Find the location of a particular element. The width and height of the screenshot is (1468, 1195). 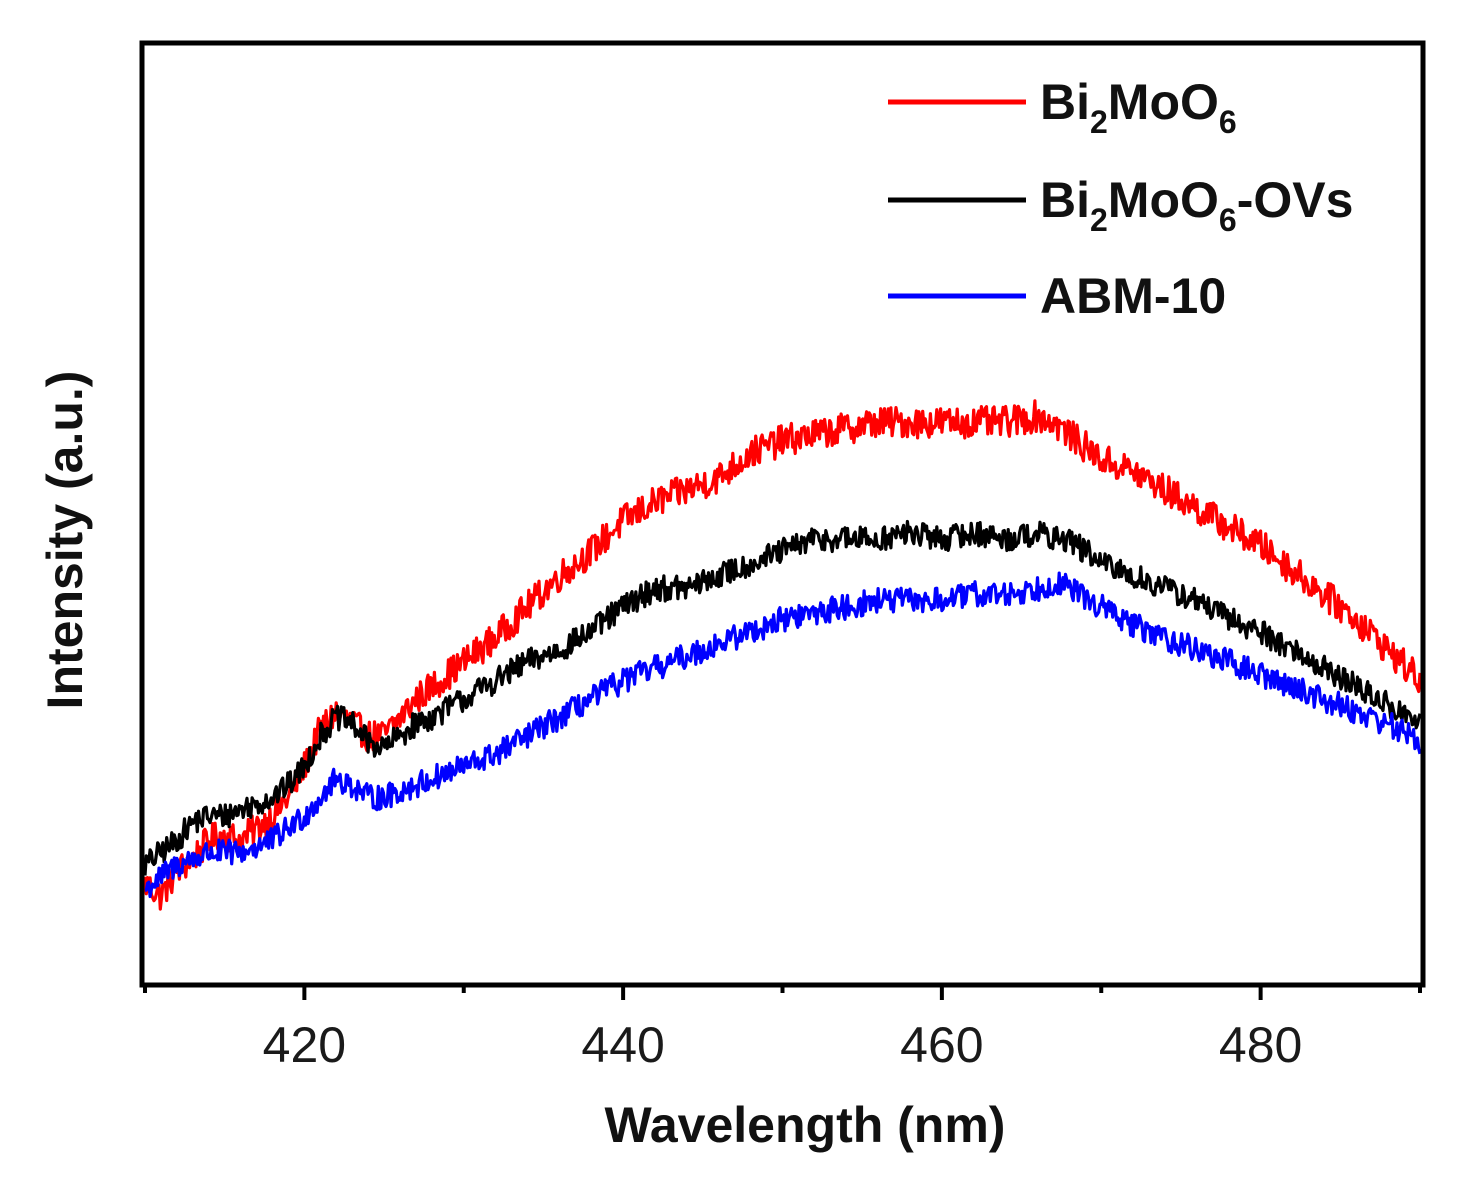

legend-label-2: Bi2MoO6-OVs is located at coordinates (1196, 205).